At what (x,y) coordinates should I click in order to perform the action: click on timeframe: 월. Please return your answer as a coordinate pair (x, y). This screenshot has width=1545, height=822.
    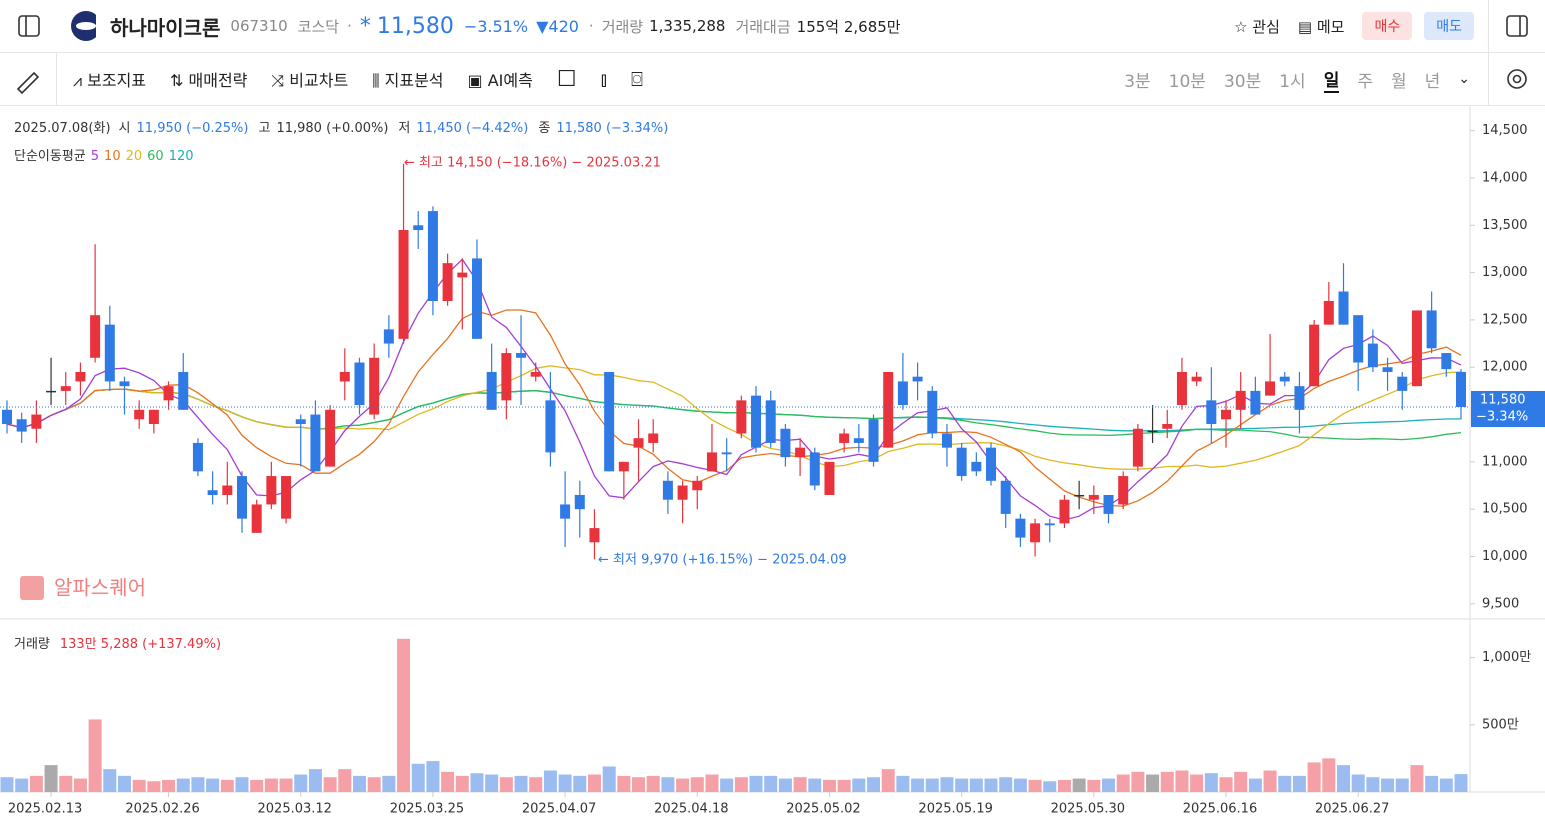
    Looking at the image, I should click on (1398, 81).